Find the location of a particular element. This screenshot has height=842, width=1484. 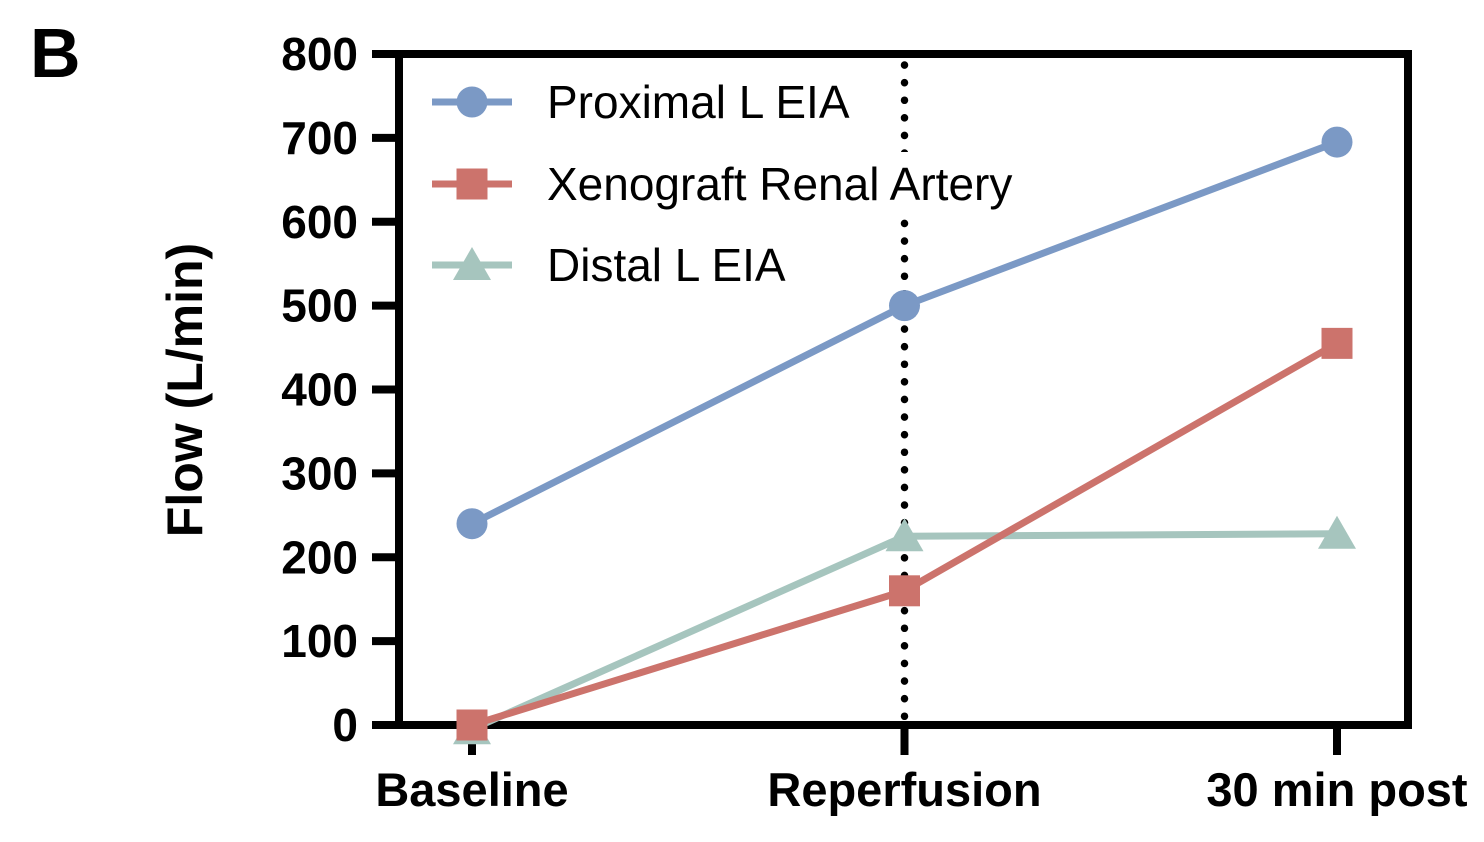

point-distal-l-eia-1-triangle-marker is located at coordinates (904, 535).